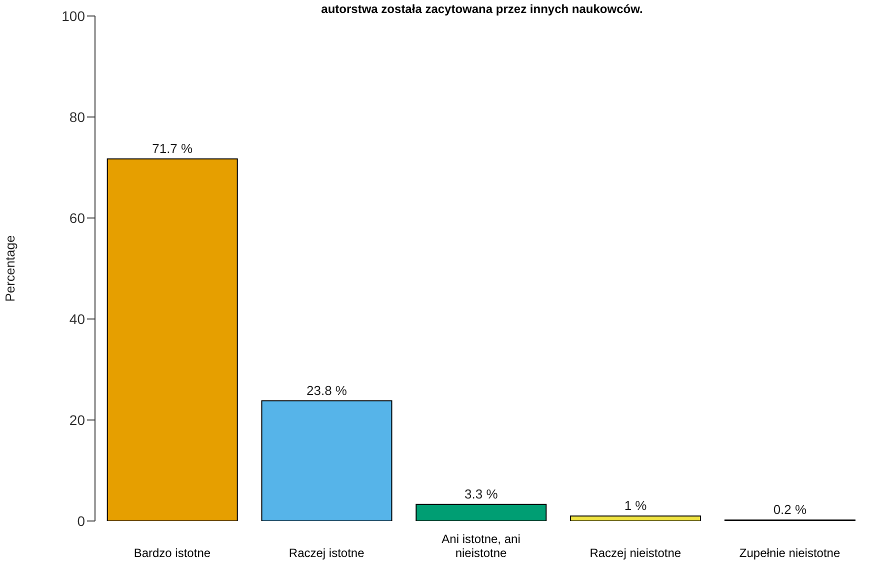 This screenshot has height=563, width=869. What do you see at coordinates (636, 505) in the screenshot?
I see `data-label: 1 %` at bounding box center [636, 505].